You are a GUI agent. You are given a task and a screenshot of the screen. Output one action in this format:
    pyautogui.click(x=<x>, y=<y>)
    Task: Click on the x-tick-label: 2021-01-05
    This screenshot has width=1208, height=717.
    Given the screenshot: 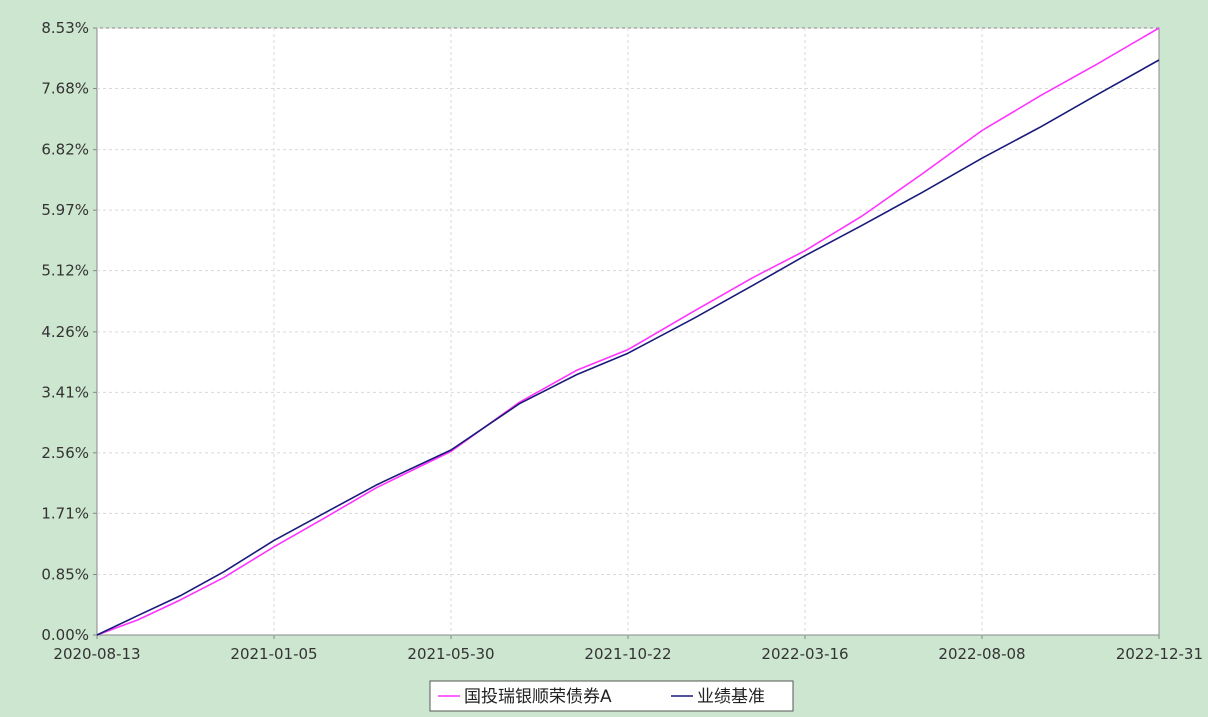 What is the action you would take?
    pyautogui.click(x=273, y=654)
    